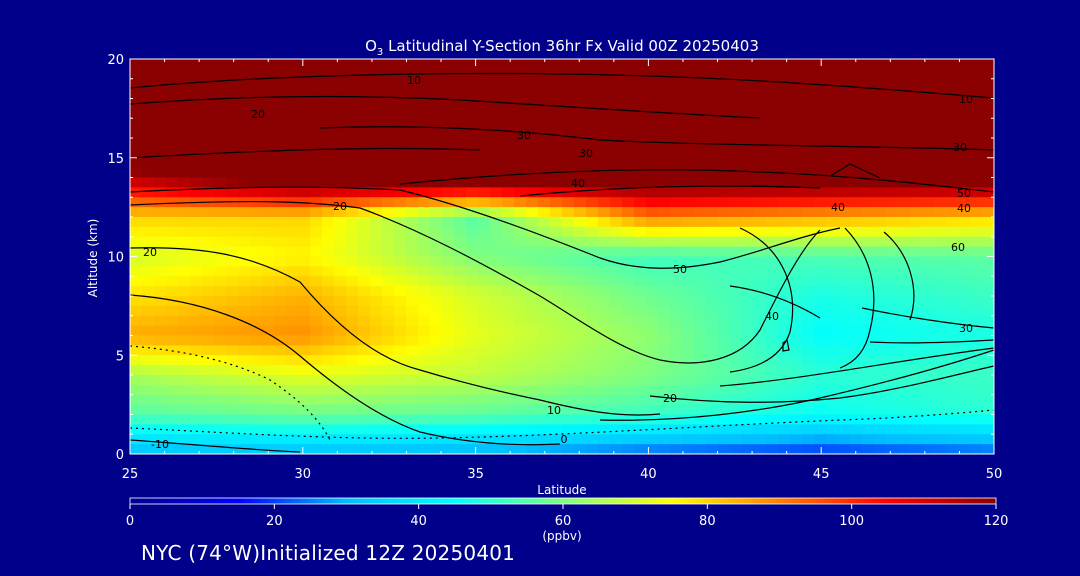 The height and width of the screenshot is (576, 1080). Describe the element at coordinates (340, 206) in the screenshot. I see `contour-label: 20` at that location.